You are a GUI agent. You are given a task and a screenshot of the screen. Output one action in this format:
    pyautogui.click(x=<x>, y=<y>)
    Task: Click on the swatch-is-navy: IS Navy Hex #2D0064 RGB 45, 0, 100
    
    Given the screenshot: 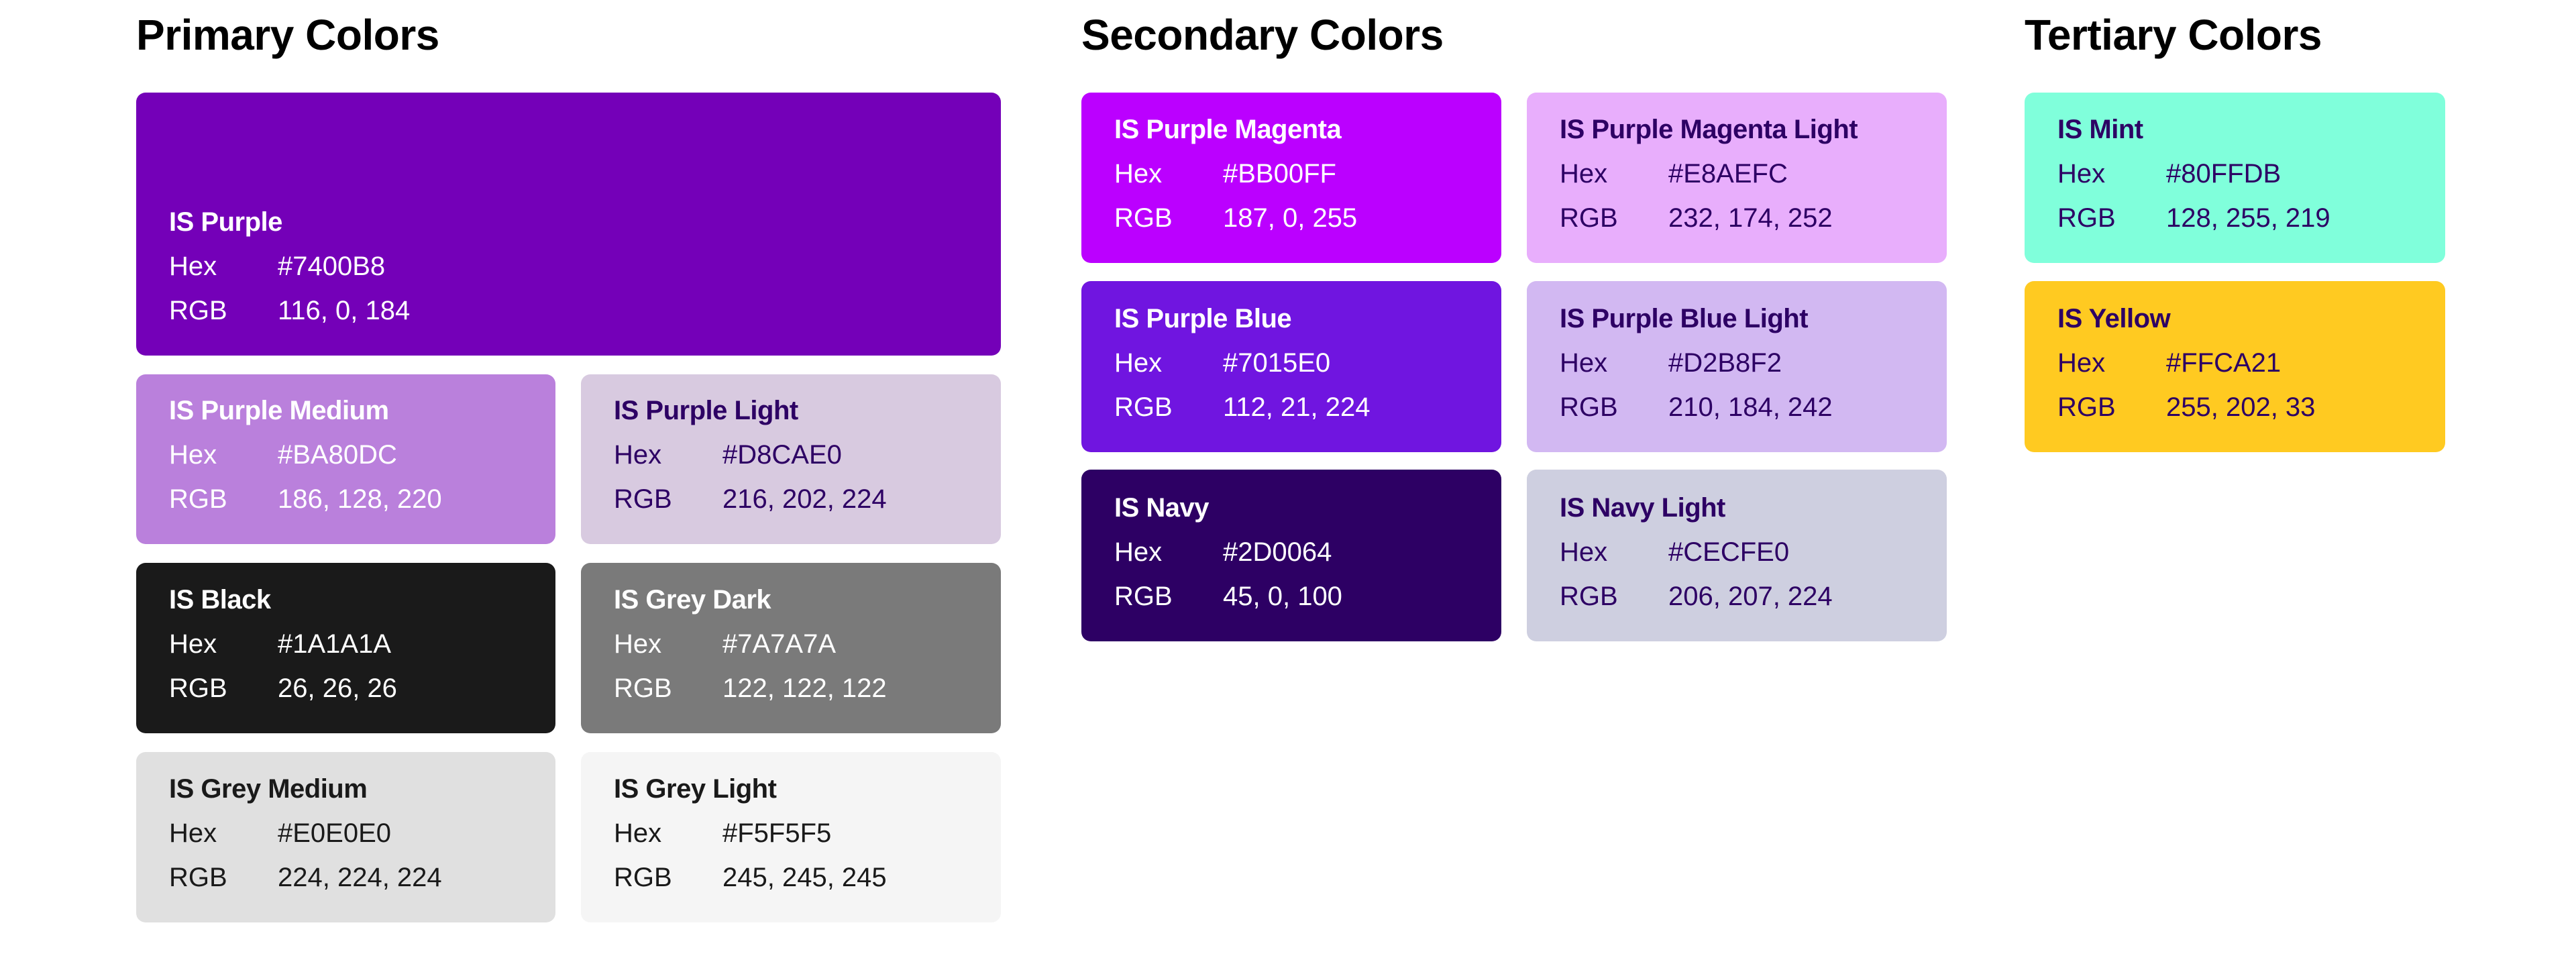 What is the action you would take?
    pyautogui.click(x=1291, y=555)
    